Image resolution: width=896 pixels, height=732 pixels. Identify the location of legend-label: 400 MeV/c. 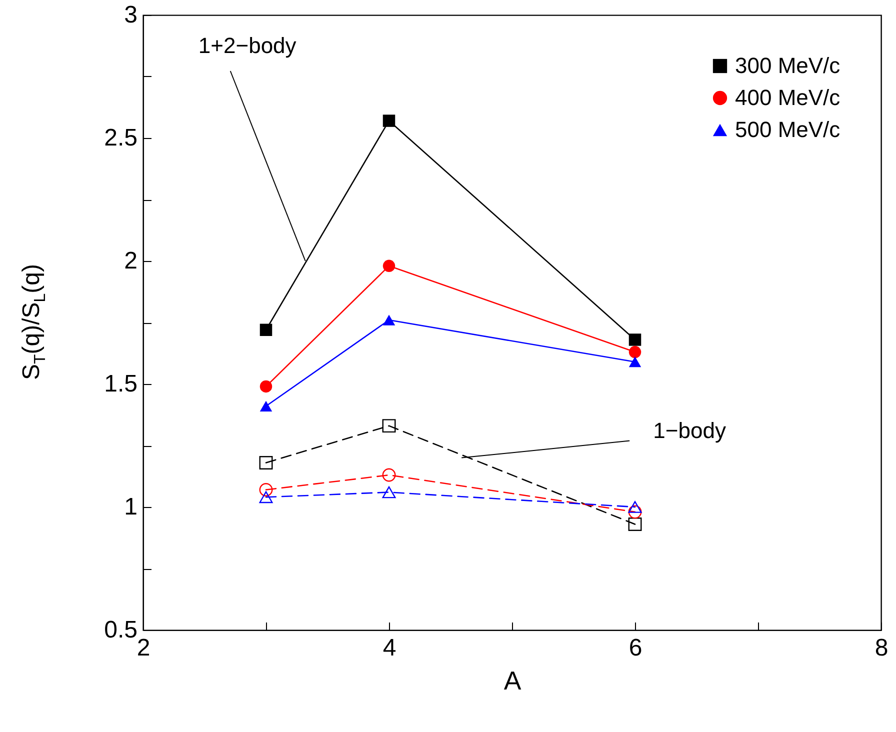
(787, 97).